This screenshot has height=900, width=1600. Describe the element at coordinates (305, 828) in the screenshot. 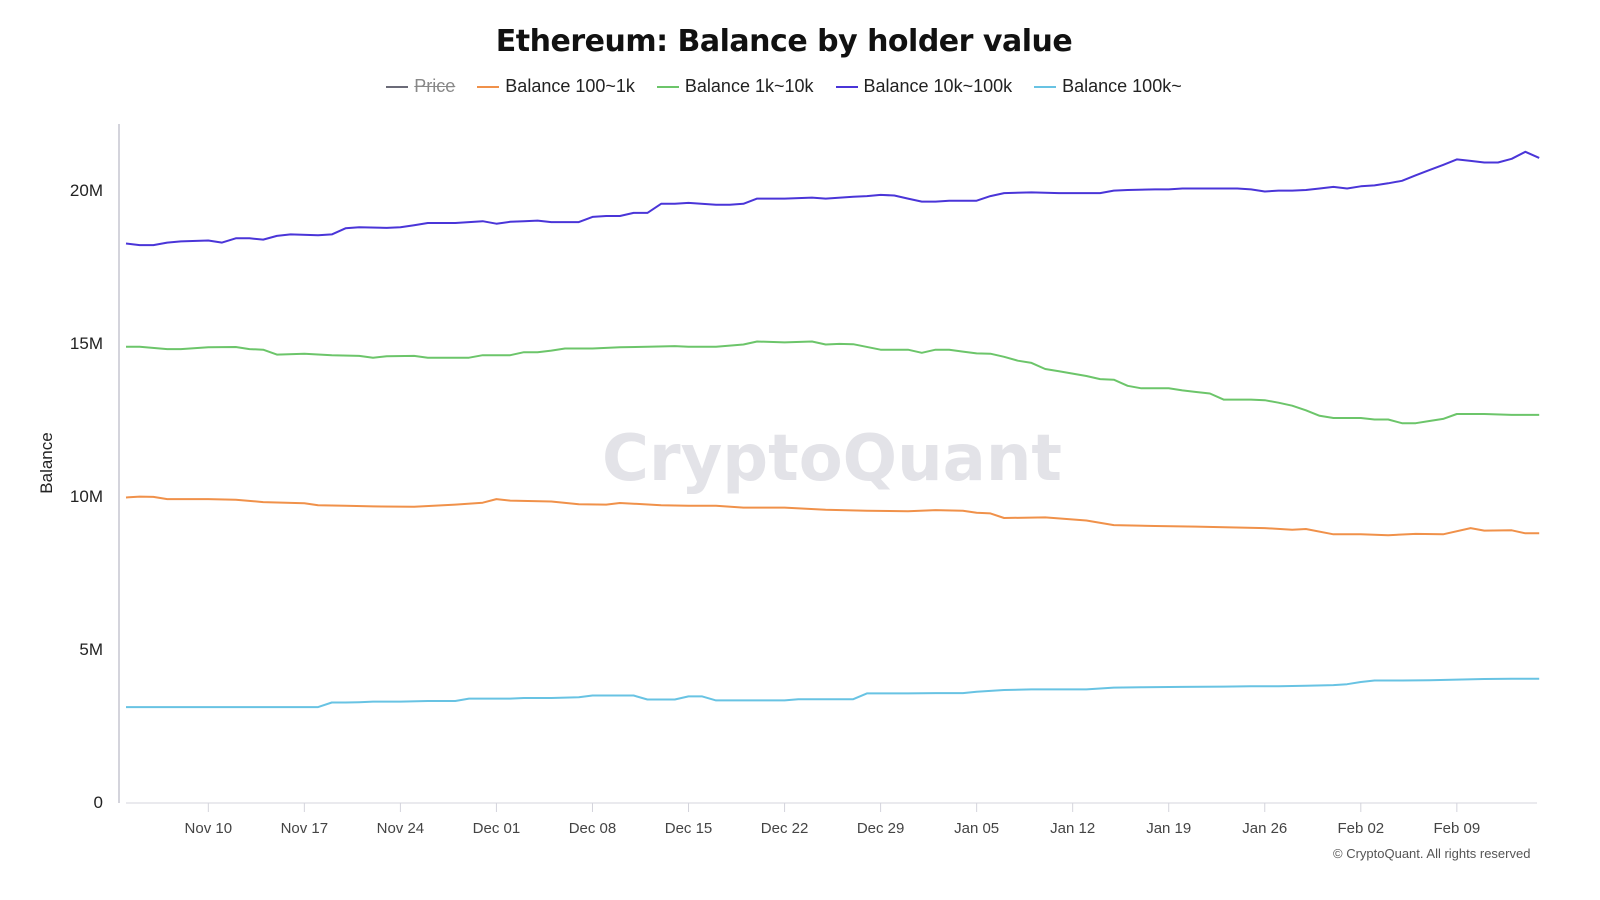

I see `x-tick-label: Nov 17` at that location.